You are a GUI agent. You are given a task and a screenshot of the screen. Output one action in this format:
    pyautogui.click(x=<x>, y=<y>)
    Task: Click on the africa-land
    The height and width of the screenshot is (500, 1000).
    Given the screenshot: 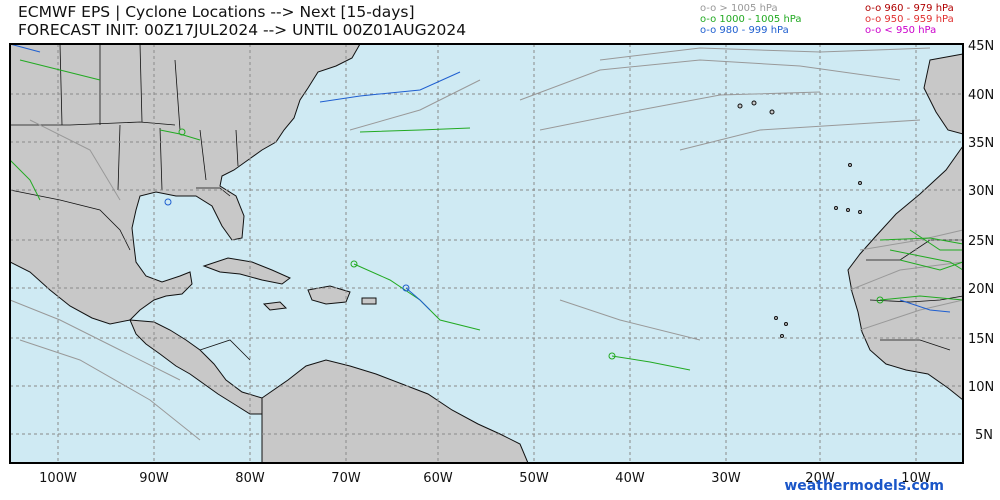 What is the action you would take?
    pyautogui.click(x=905, y=273)
    